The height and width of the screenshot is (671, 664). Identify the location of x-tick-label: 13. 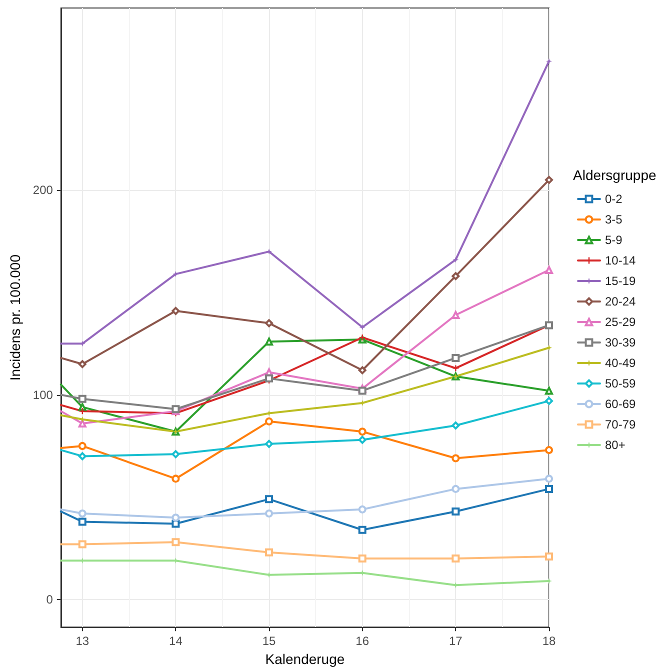
(83, 641).